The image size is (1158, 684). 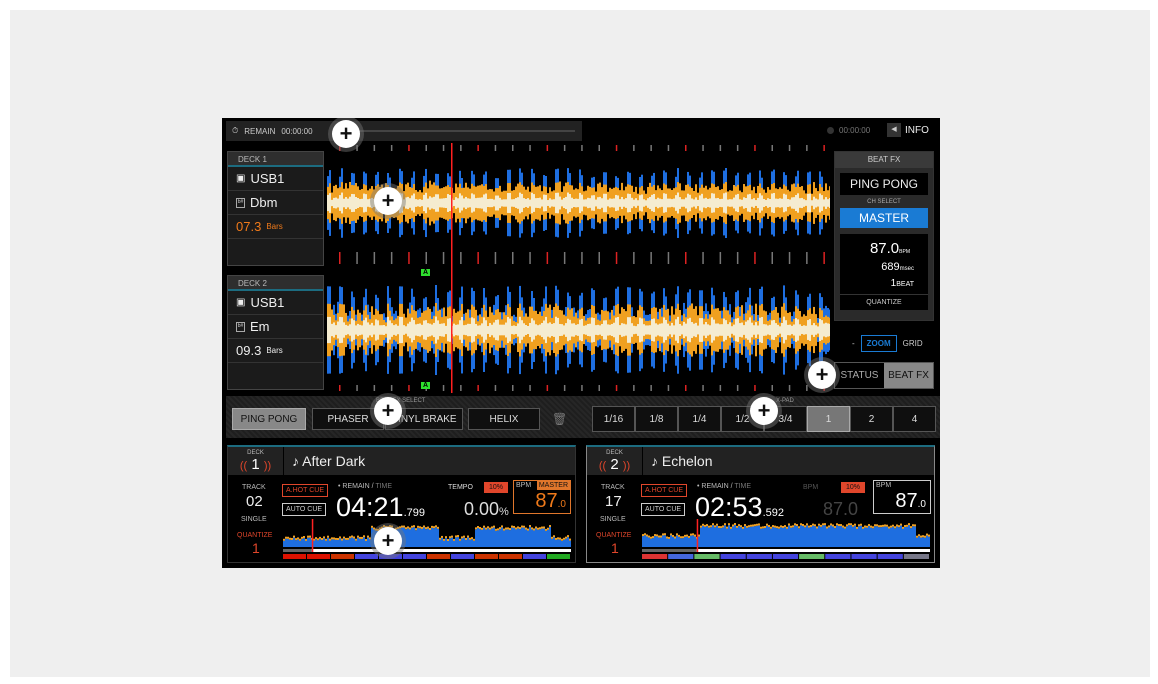 I want to click on xpad-button: 1/8, so click(x=656, y=419).